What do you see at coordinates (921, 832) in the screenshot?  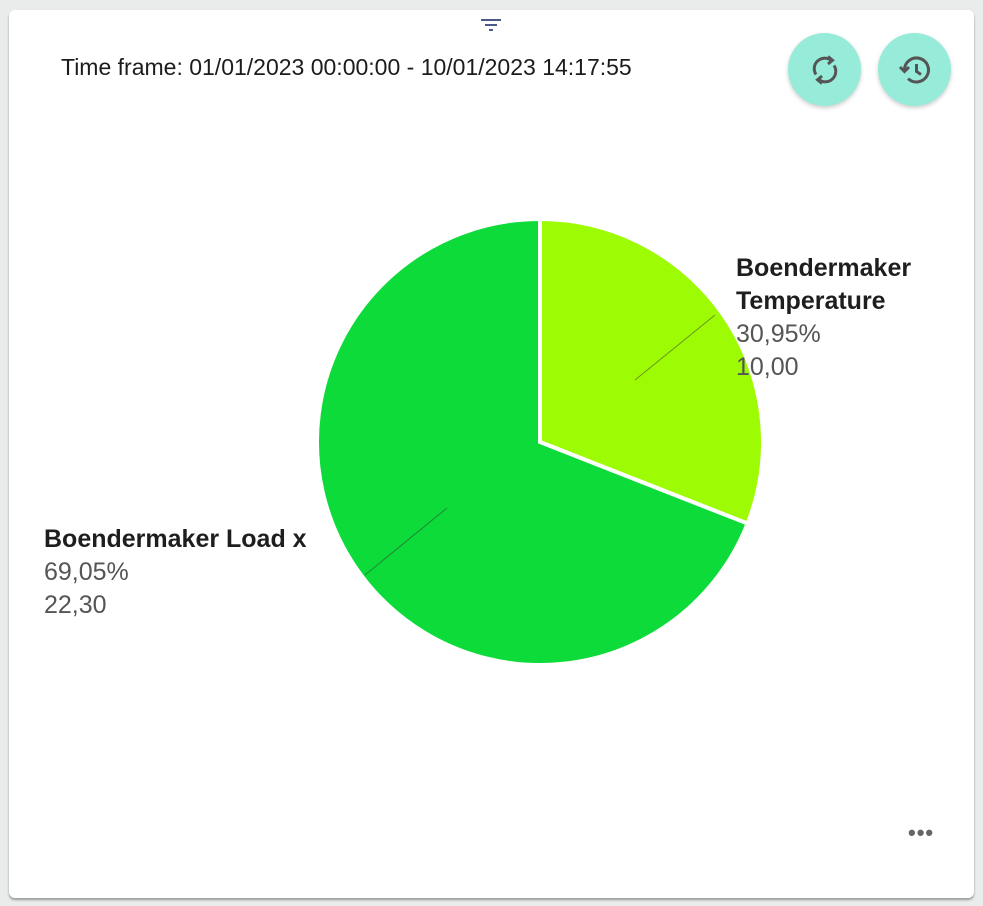 I see `more-options-icon: •••` at bounding box center [921, 832].